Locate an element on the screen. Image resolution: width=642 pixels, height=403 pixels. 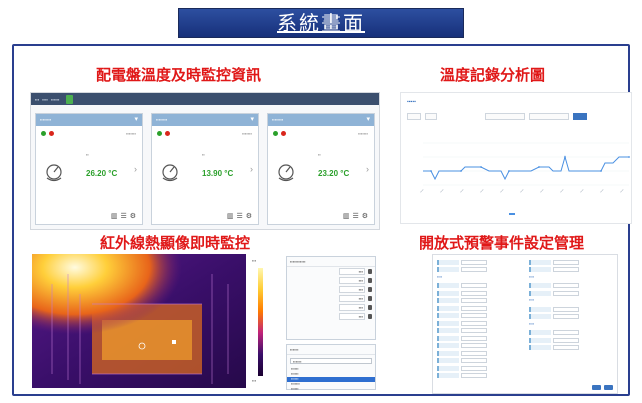
start-date-input is located at coordinates (505, 116).